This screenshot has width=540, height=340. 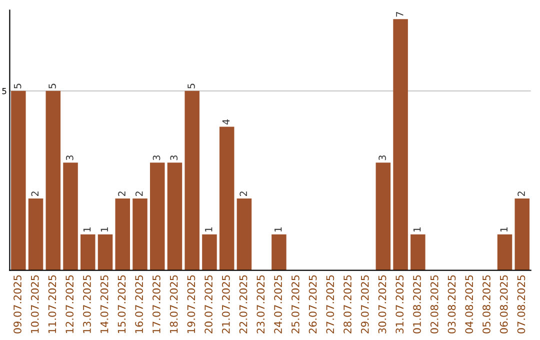 What do you see at coordinates (417, 304) in the screenshot?
I see `x-tick-label: 01.08.2025` at bounding box center [417, 304].